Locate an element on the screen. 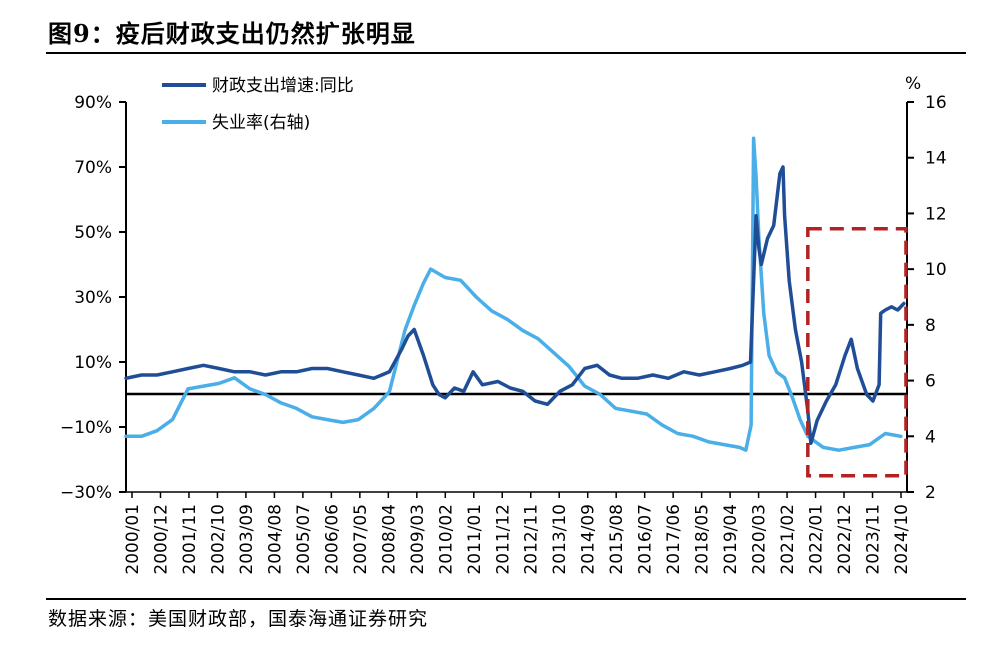 The image size is (1000, 648). x-tick-label: 2017/06 is located at coordinates (674, 539).